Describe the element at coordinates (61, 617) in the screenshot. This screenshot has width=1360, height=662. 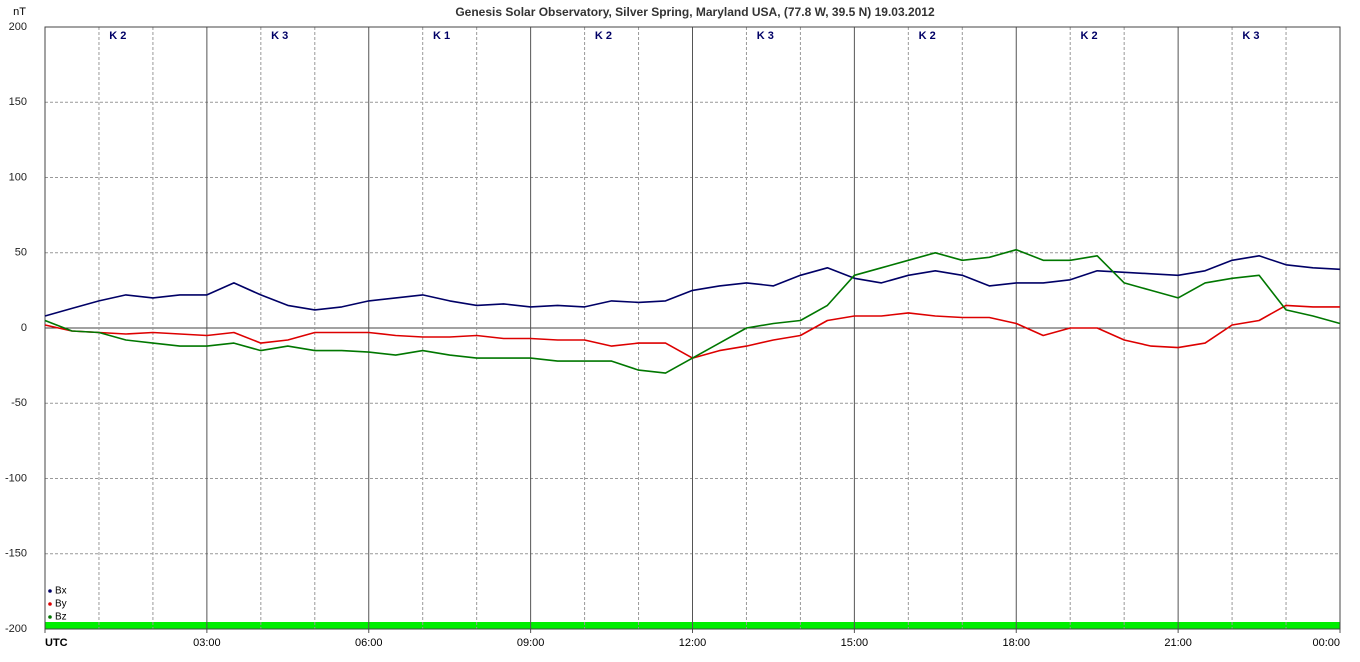
I see `legend-label: Bz` at that location.